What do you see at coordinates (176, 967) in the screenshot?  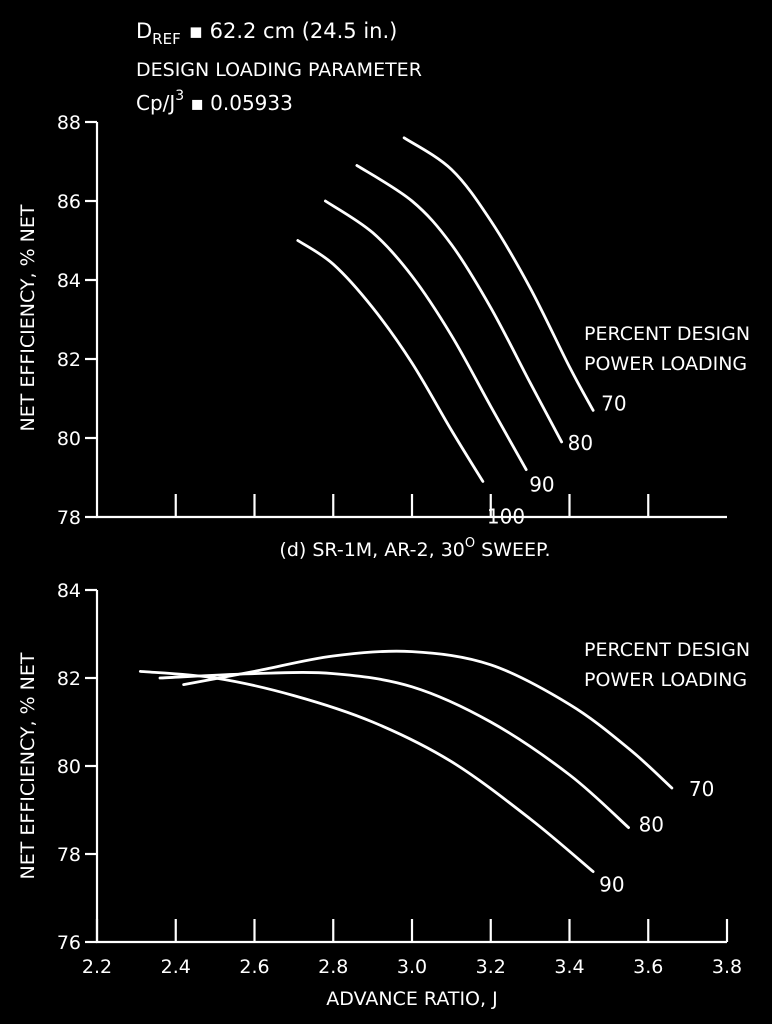 I see `x-tick-label: 2.4` at bounding box center [176, 967].